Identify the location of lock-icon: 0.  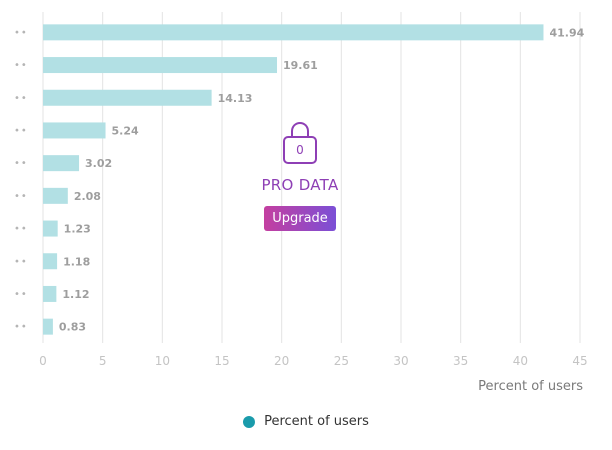
(300, 143).